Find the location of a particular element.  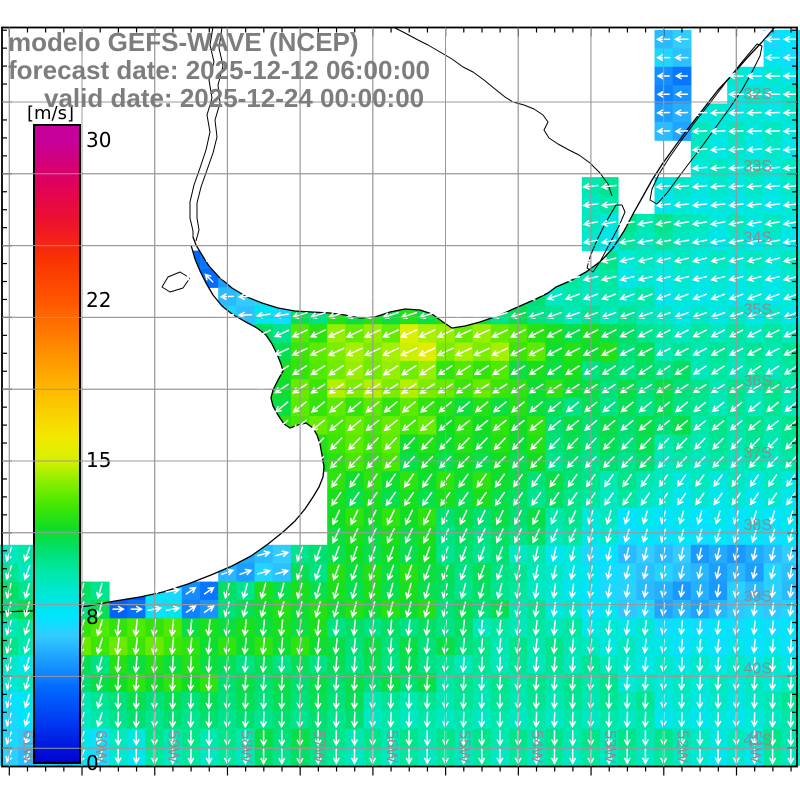

colorbar-tick-22: 22 is located at coordinates (98, 300).